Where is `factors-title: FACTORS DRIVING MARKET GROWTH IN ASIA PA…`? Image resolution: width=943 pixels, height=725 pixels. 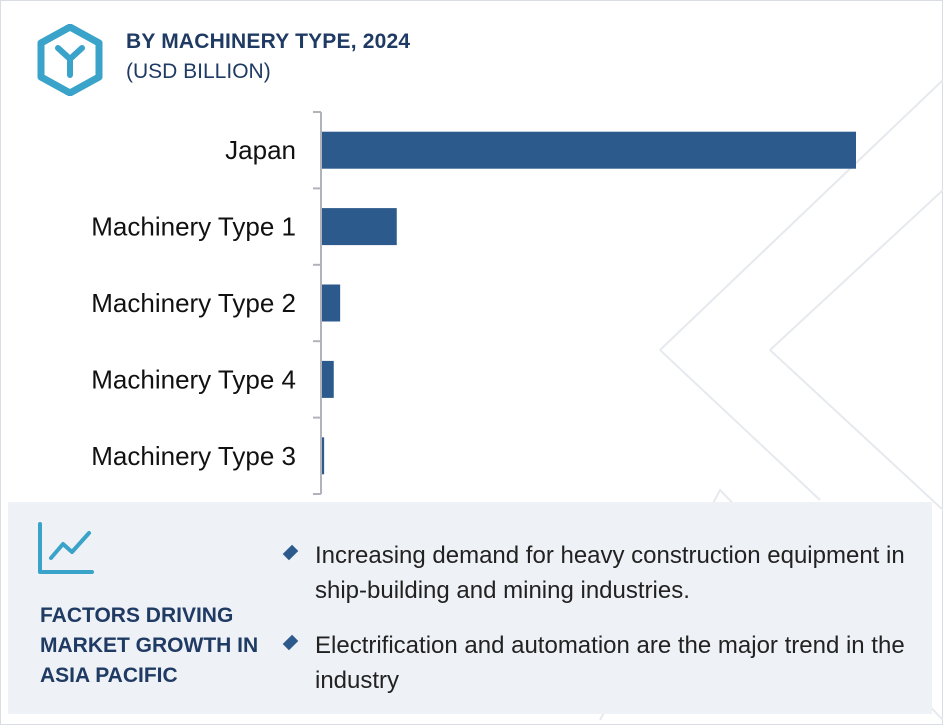
factors-title: FACTORS DRIVING MARKET GROWTH IN ASIA PA… is located at coordinates (149, 645).